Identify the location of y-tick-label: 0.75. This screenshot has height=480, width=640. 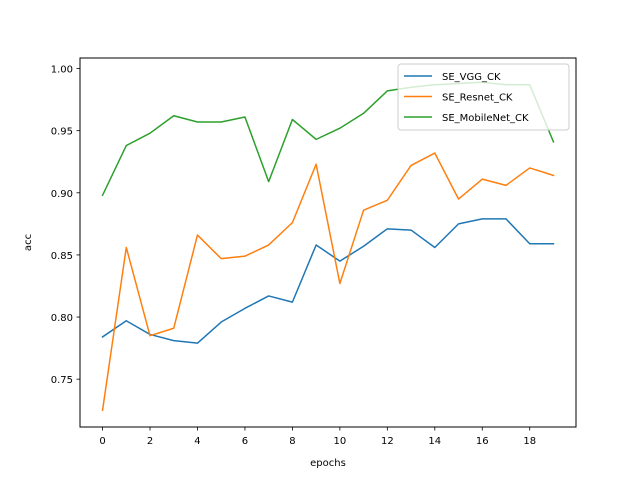
(62, 380).